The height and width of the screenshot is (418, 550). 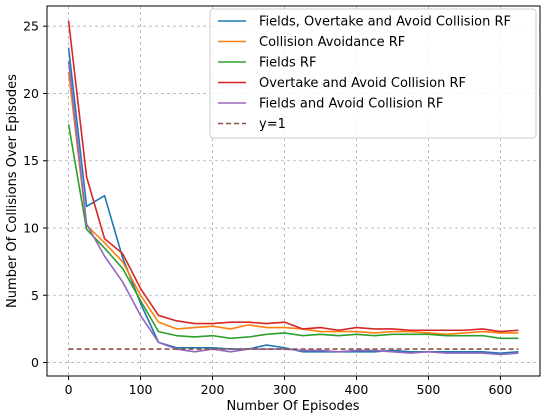 What do you see at coordinates (141, 389) in the screenshot?
I see `x-tick-label: 100` at bounding box center [141, 389].